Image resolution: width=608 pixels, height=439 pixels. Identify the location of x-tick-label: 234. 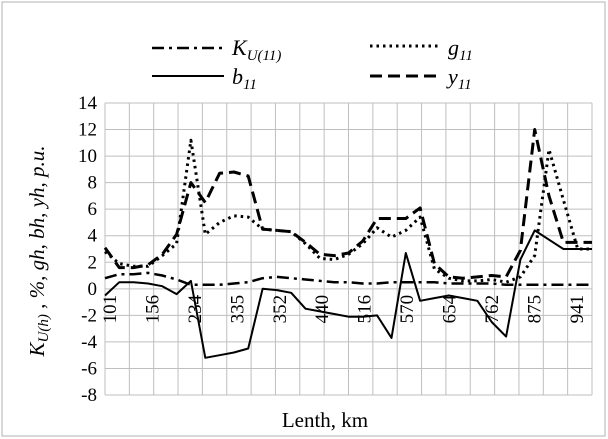
(195, 308).